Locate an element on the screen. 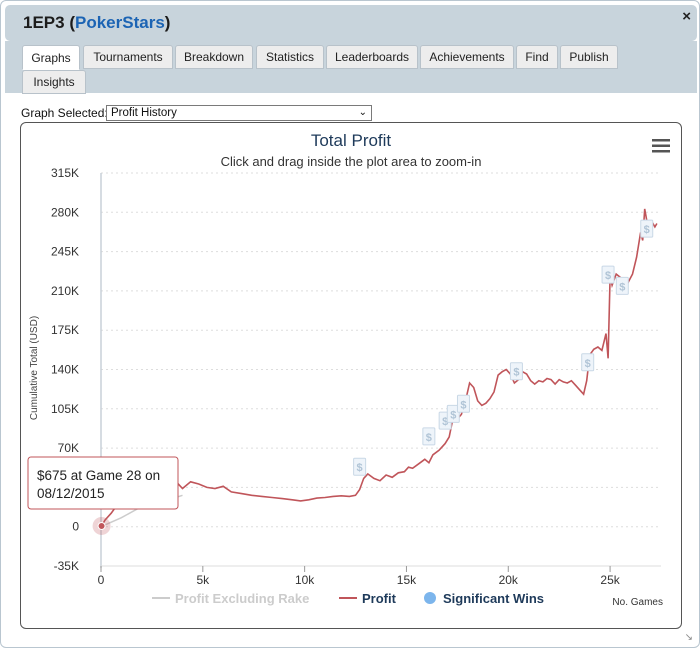  y-axis: -35K035K70K105K140K175K210K245K280K315K is located at coordinates (65, 369).